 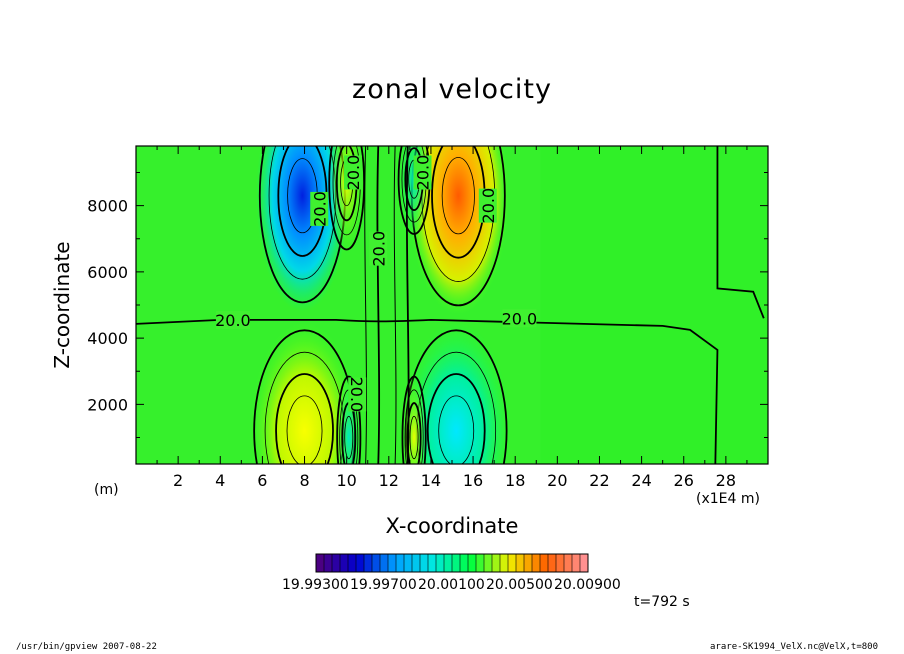 What do you see at coordinates (452, 526) in the screenshot?
I see `x-axis-label: X-coordinate` at bounding box center [452, 526].